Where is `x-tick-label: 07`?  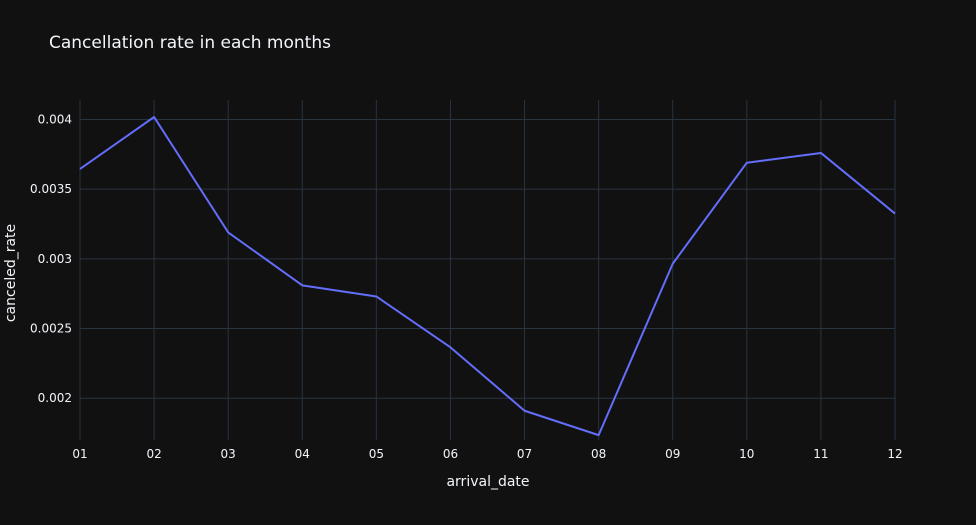
x-tick-label: 07 is located at coordinates (524, 454).